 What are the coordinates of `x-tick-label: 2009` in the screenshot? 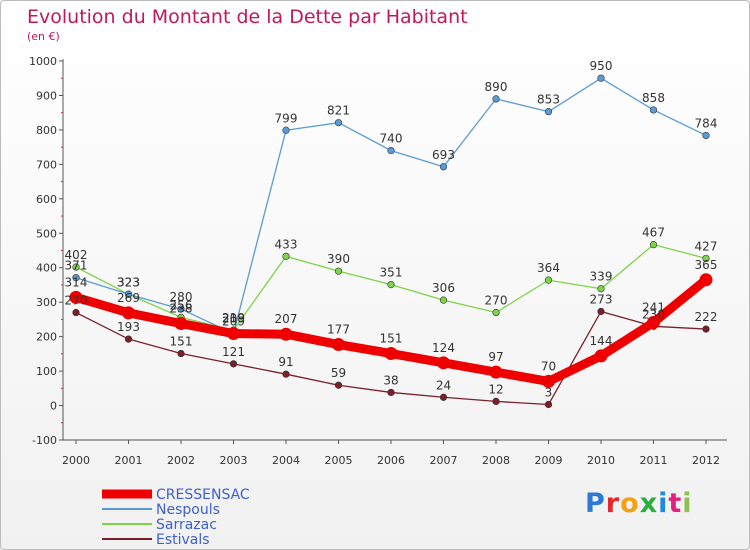 It's located at (549, 460).